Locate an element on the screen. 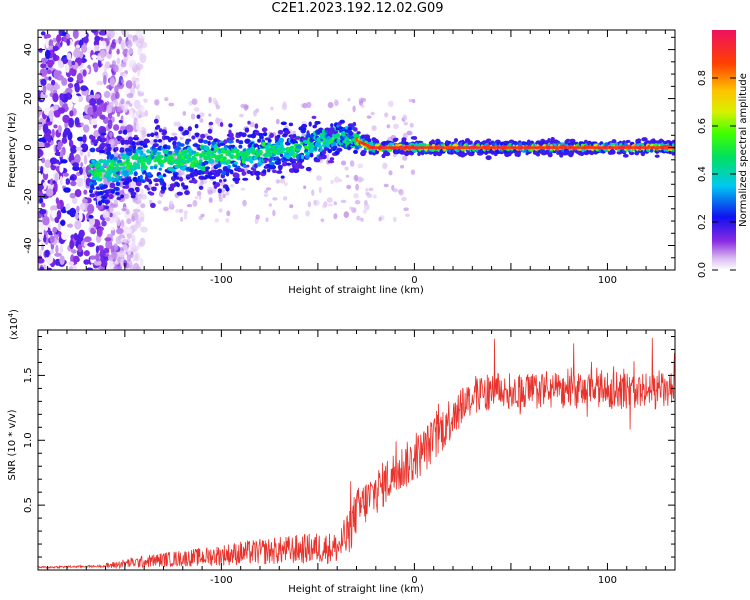 This screenshot has width=750, height=600. colorbar-tick-label: 0.0 is located at coordinates (702, 270).